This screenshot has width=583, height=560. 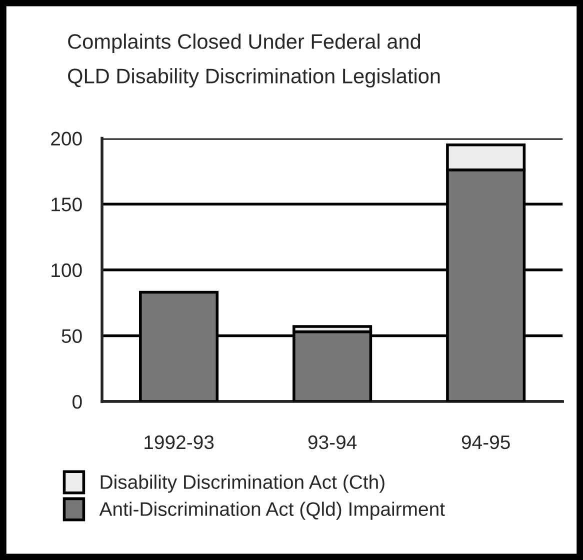 I want to click on legend-label: Disability Discrimination Act (Cth), so click(x=242, y=483).